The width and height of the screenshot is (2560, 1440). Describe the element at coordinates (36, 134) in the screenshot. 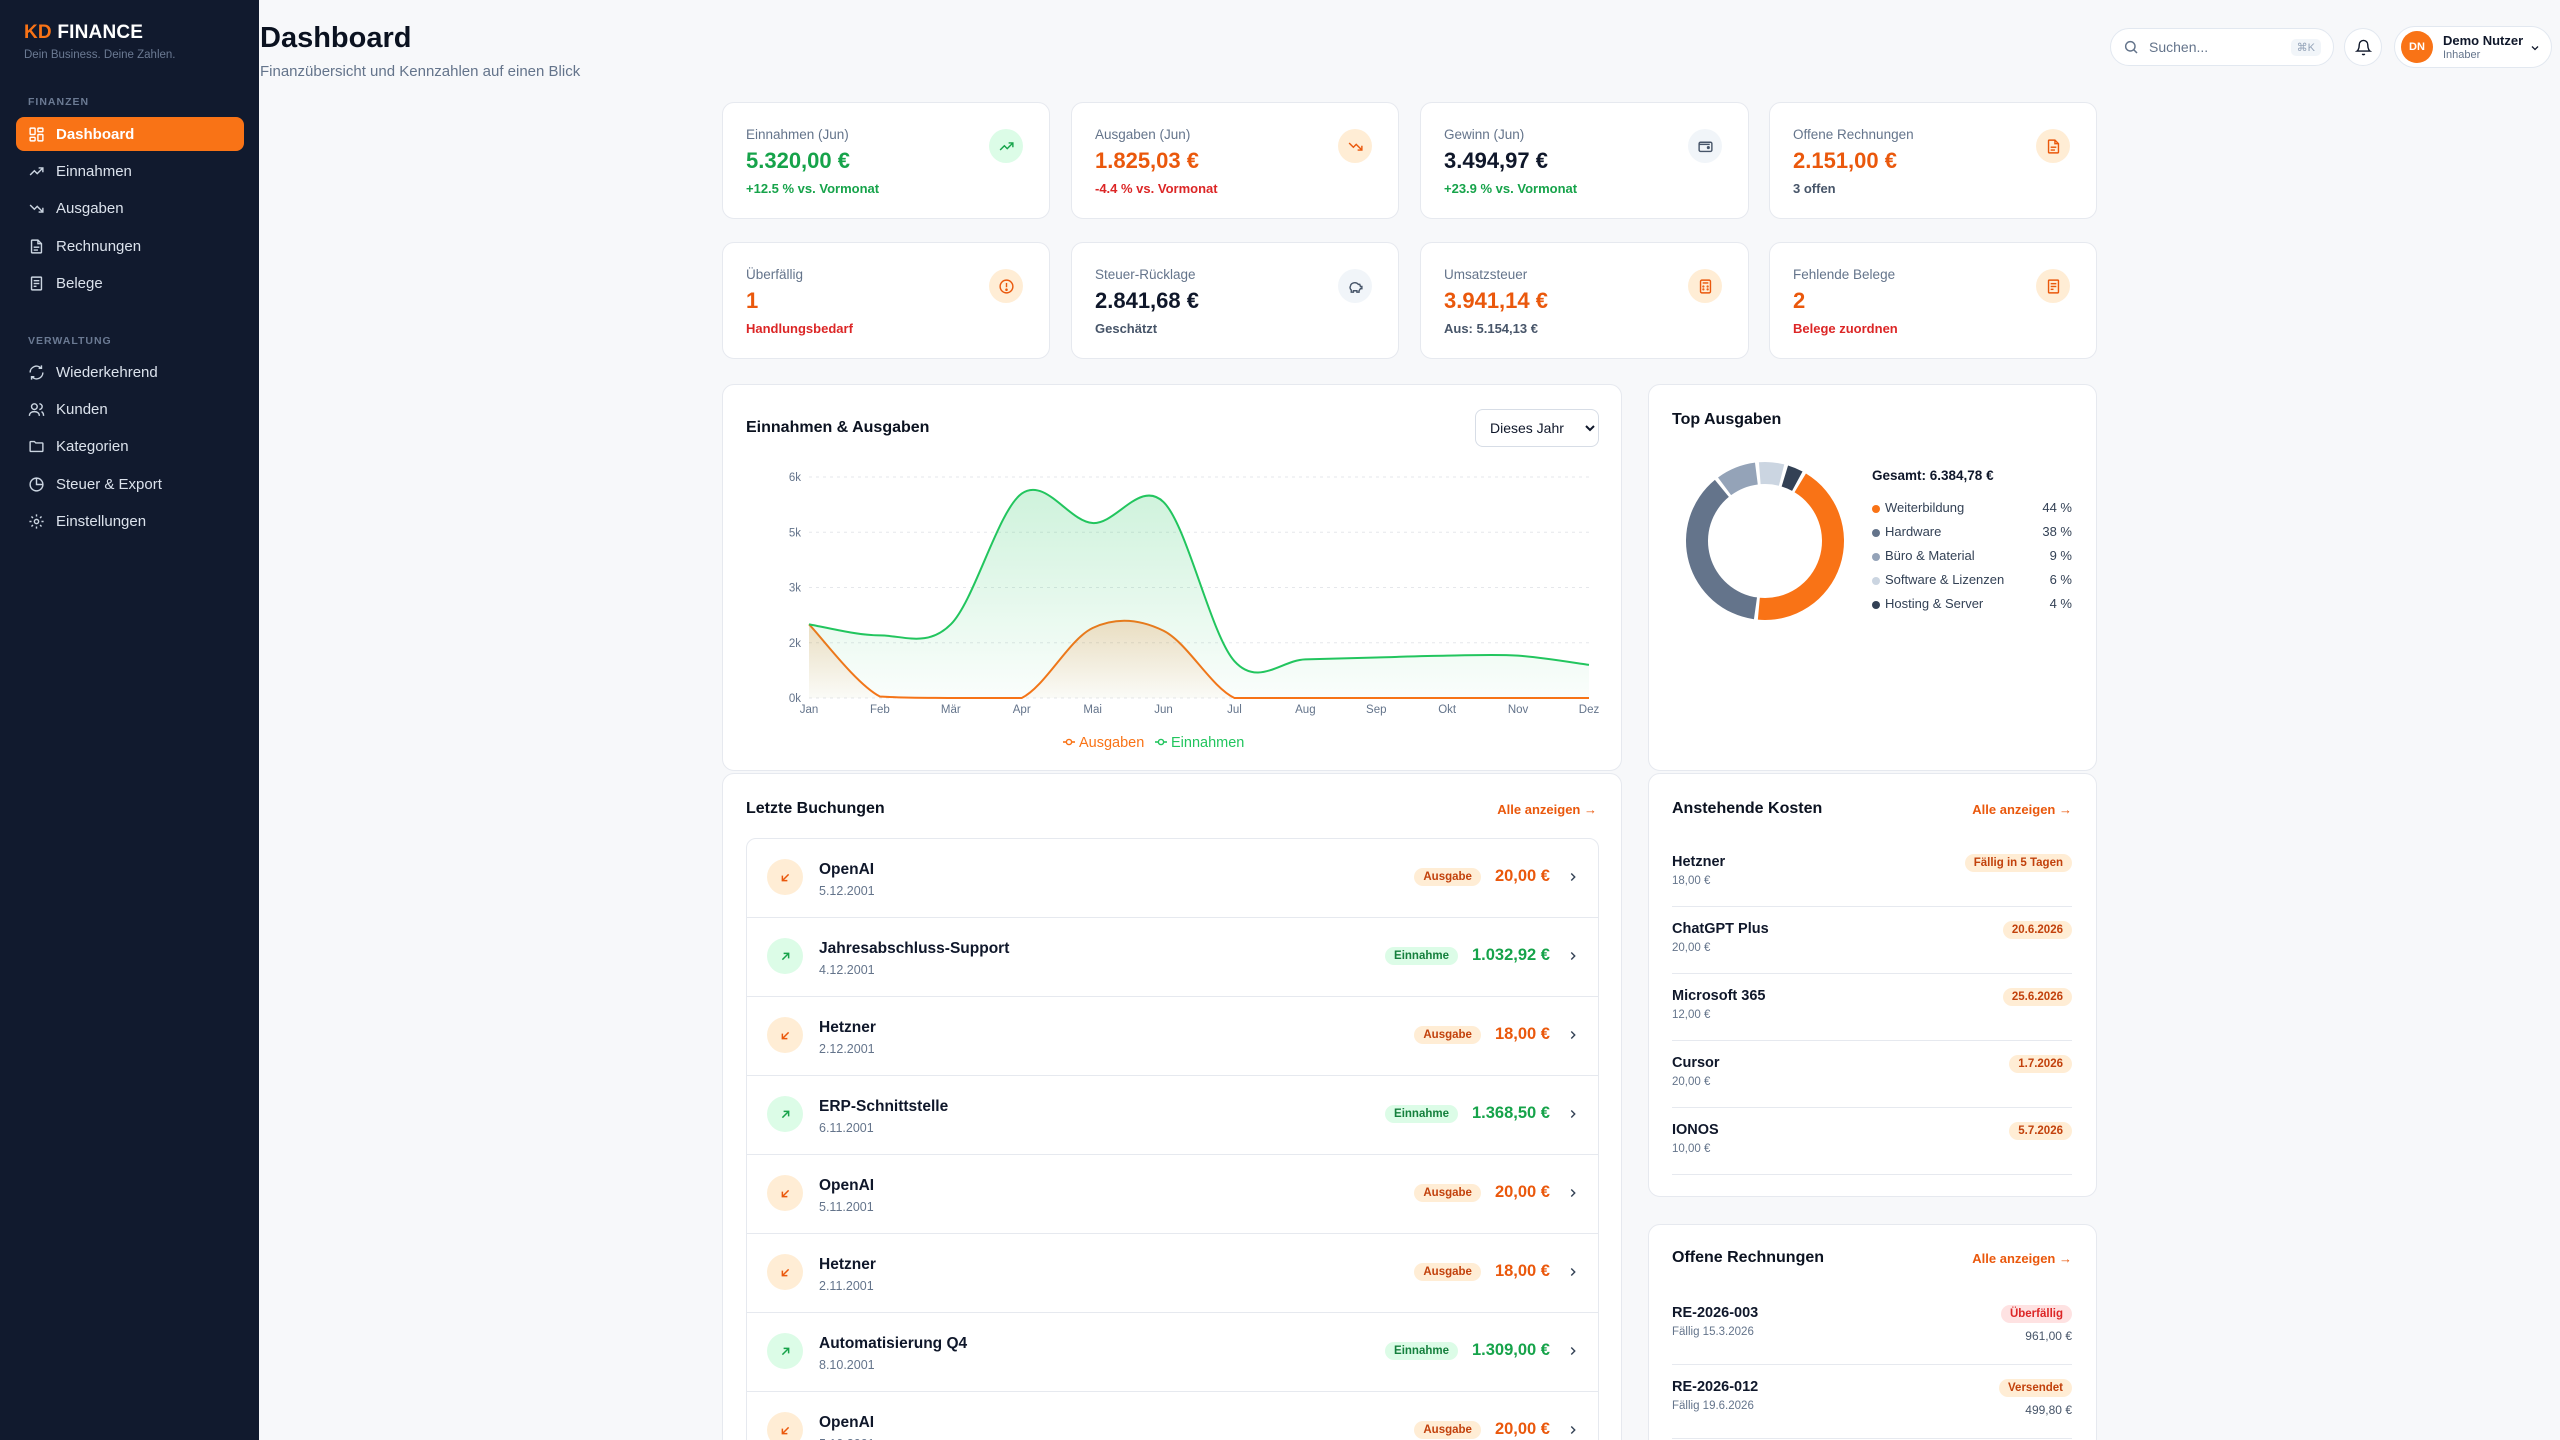

I see `grid-icon` at that location.